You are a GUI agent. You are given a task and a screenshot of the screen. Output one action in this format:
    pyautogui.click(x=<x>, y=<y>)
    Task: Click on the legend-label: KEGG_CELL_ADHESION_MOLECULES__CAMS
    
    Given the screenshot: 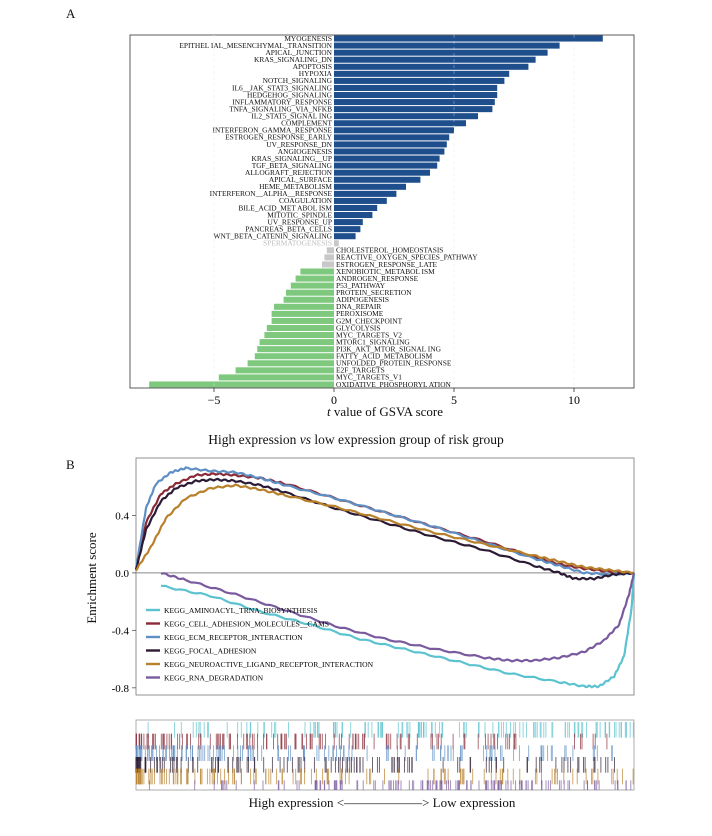 What is the action you would take?
    pyautogui.click(x=246, y=624)
    